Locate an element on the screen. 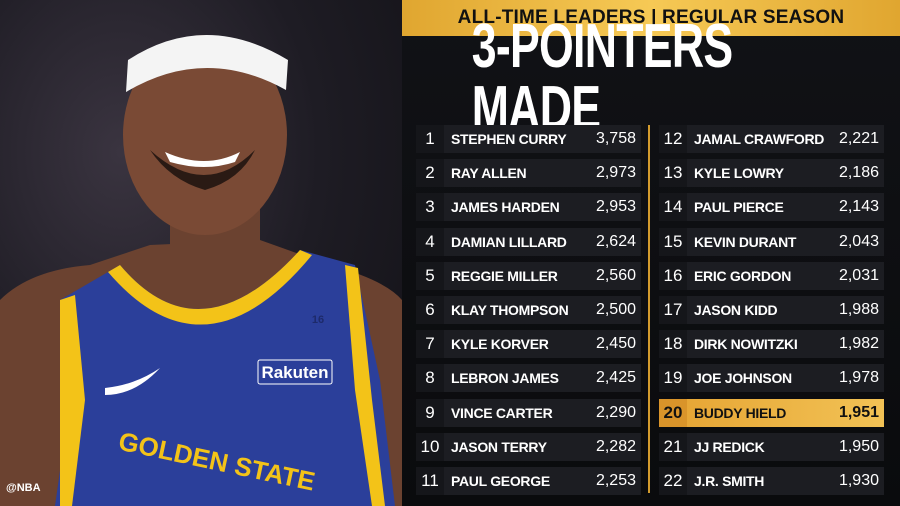 Image resolution: width=900 pixels, height=506 pixels. leader-row: 16 ERIC GORDON 2,031 is located at coordinates (771, 275).